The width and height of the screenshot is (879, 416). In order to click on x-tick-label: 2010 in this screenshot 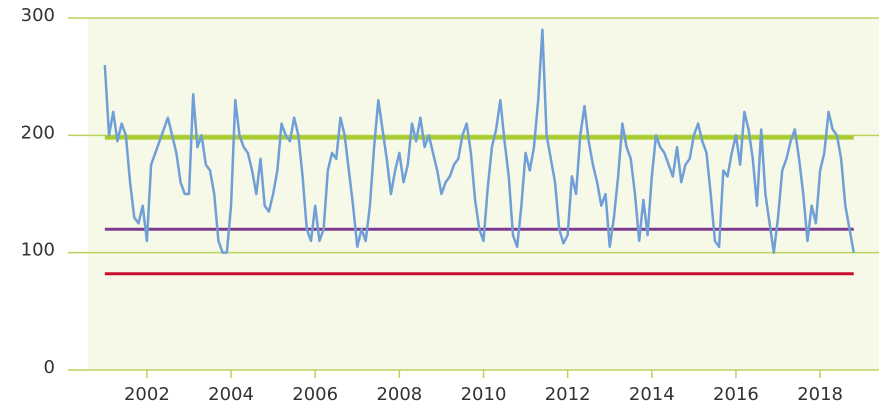, I will do `click(484, 394)`.